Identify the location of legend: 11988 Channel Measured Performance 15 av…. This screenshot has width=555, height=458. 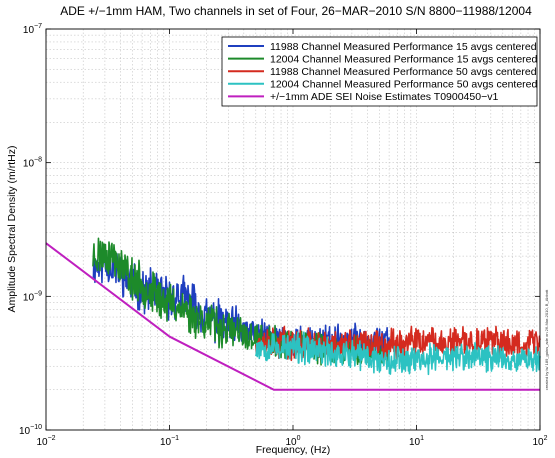
(379, 71).